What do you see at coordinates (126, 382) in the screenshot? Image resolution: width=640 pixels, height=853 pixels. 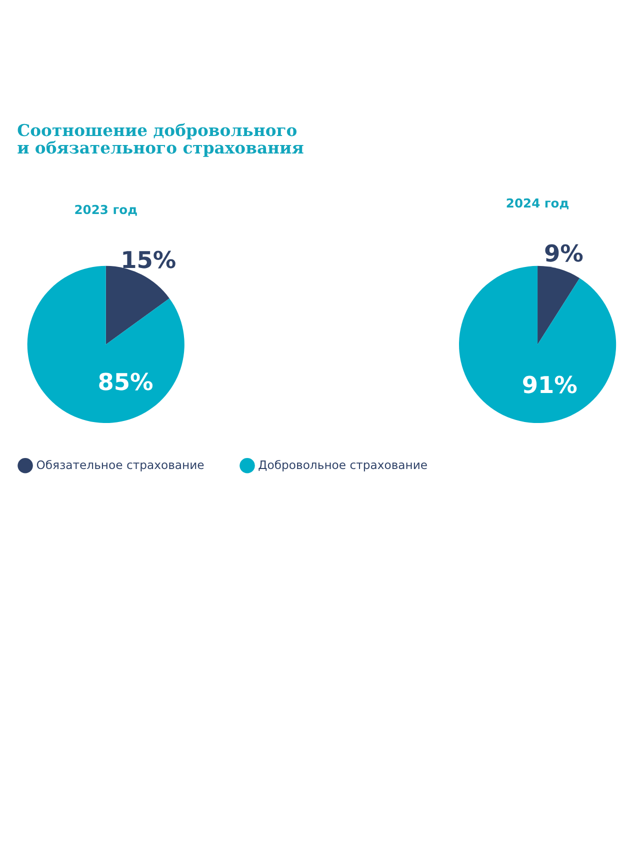 I see `data-label: 85%` at bounding box center [126, 382].